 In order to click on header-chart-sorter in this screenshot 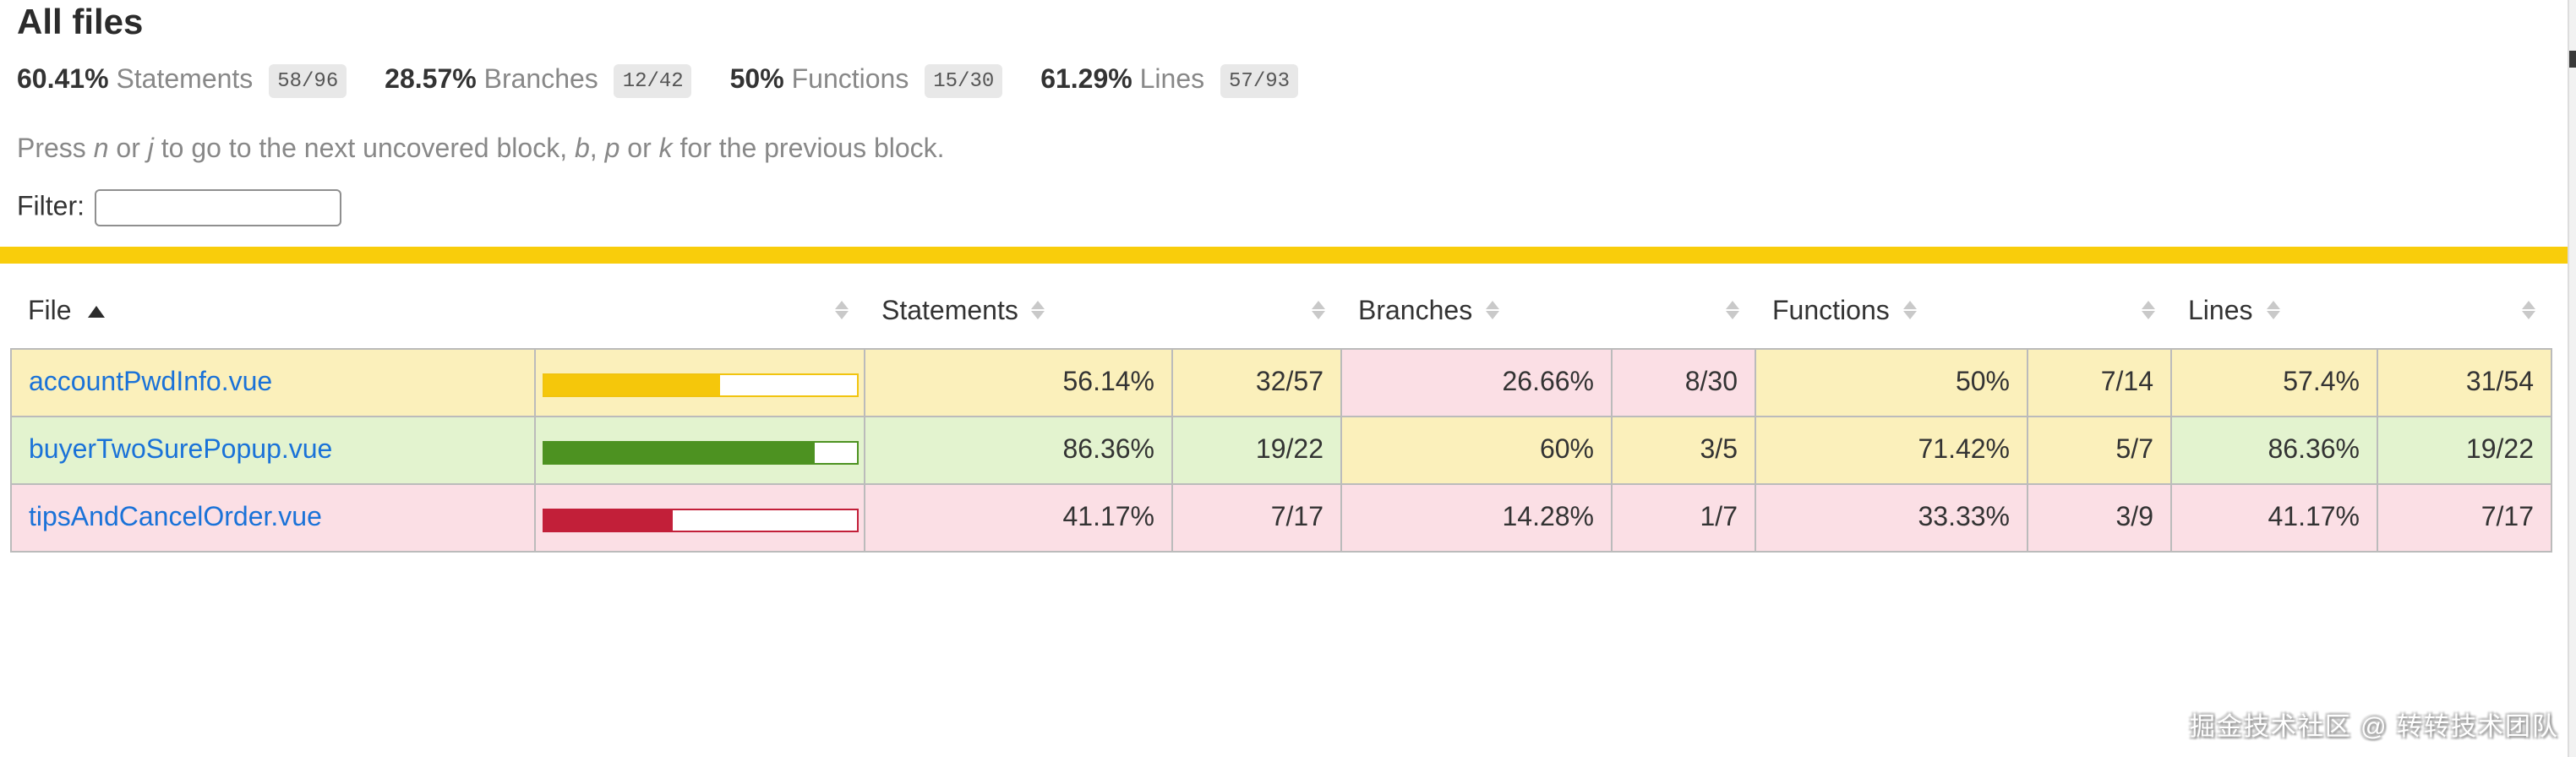, I will do `click(700, 314)`.